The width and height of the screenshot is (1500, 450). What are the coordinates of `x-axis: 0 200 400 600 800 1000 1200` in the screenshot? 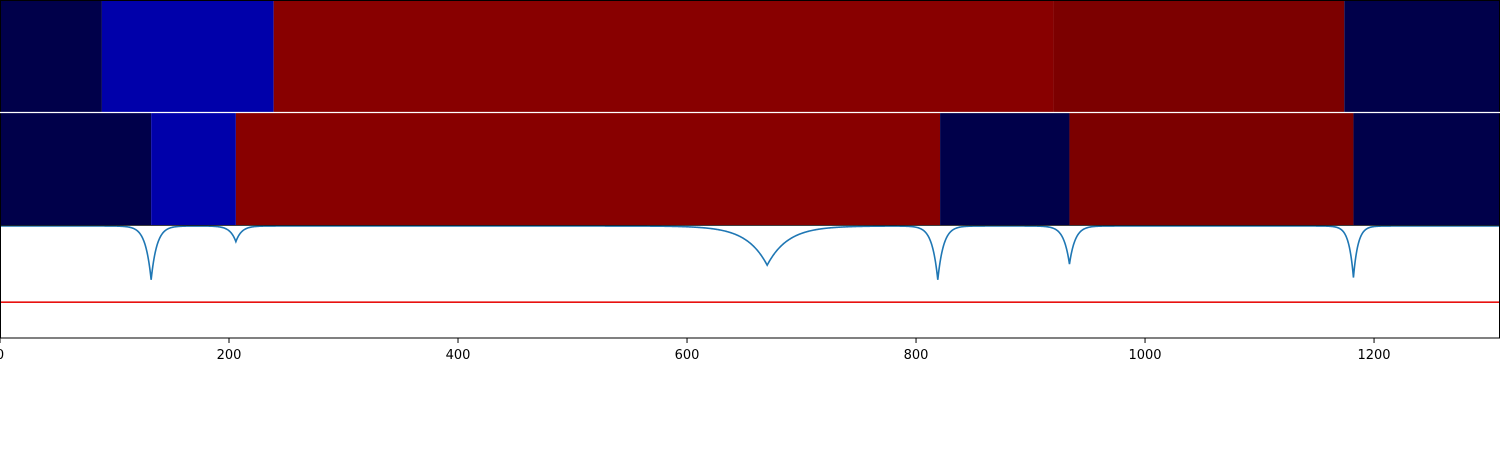 It's located at (695, 350).